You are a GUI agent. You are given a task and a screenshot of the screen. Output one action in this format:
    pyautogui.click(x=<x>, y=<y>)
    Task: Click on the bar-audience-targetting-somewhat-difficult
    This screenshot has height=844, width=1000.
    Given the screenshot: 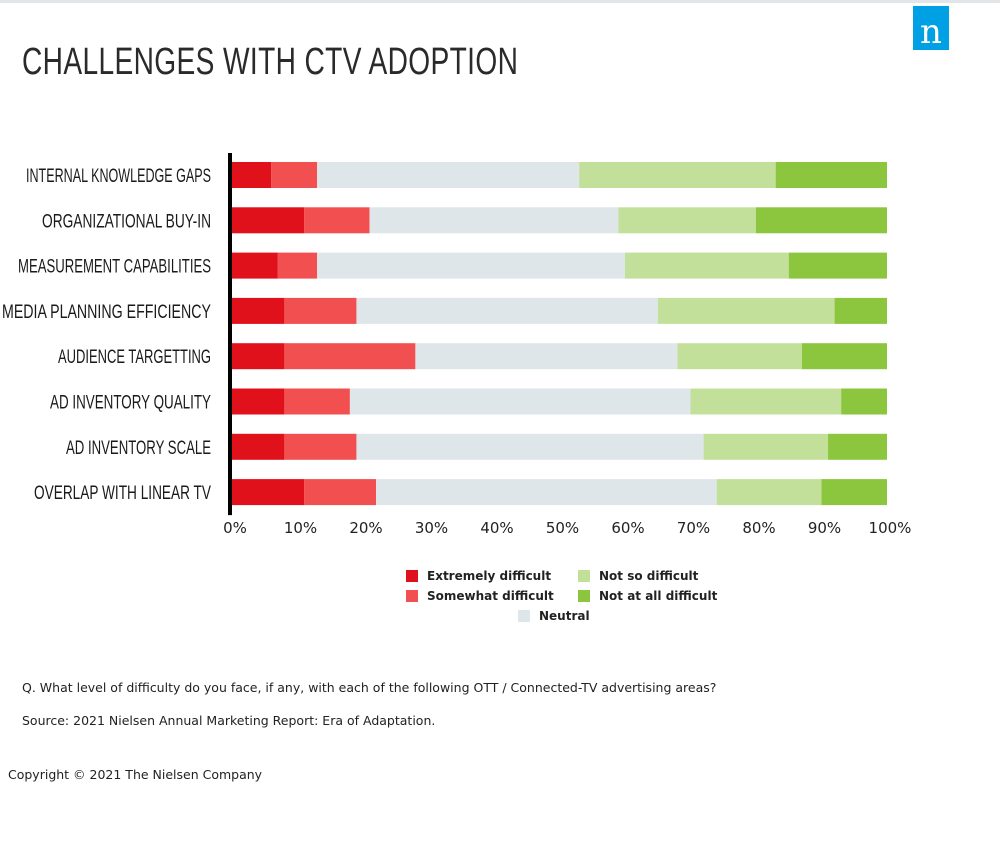 What is the action you would take?
    pyautogui.click(x=350, y=356)
    